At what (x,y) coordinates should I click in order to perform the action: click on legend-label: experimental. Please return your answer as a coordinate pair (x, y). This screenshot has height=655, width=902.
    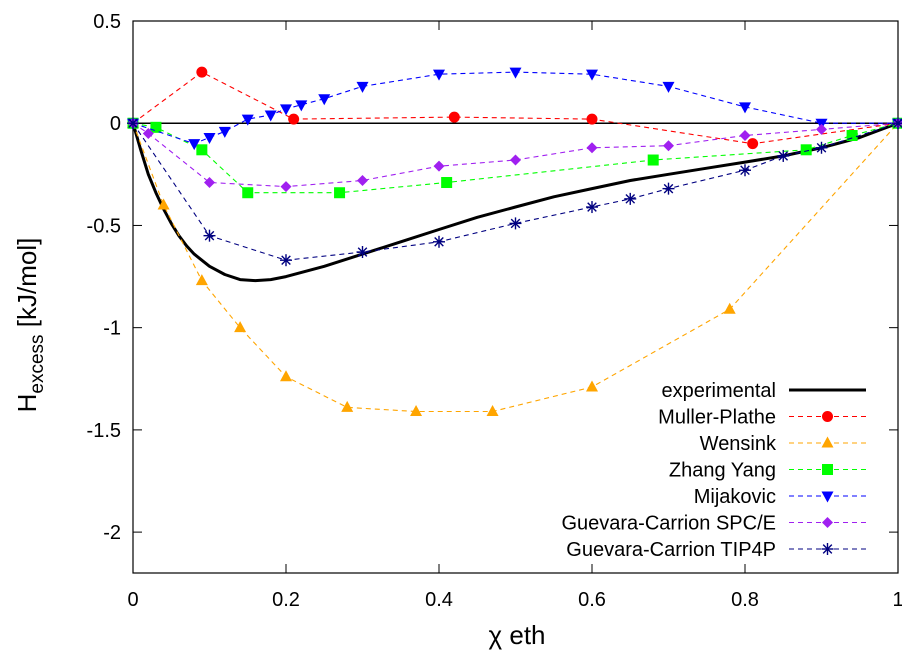
    Looking at the image, I should click on (718, 391).